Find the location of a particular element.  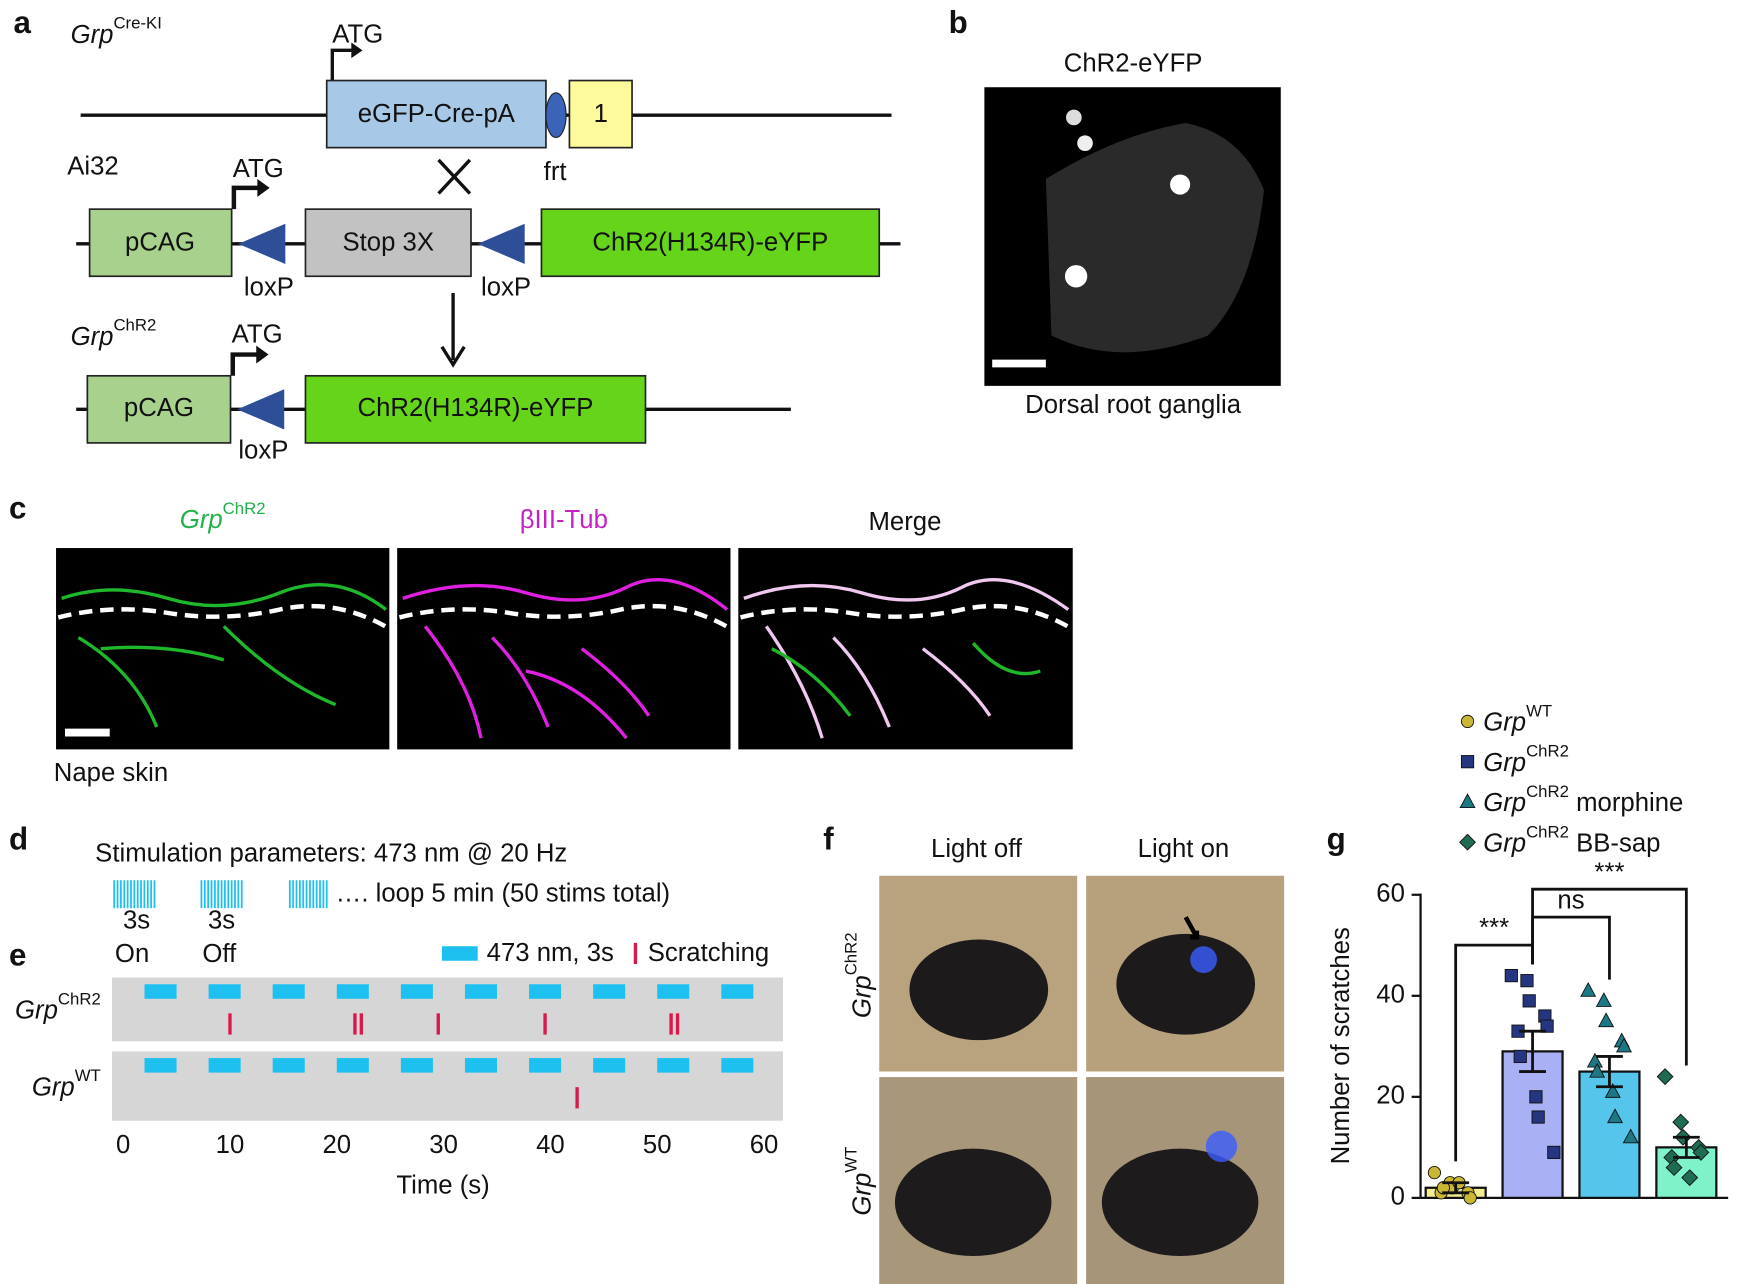

significance-label: ns is located at coordinates (1570, 900).